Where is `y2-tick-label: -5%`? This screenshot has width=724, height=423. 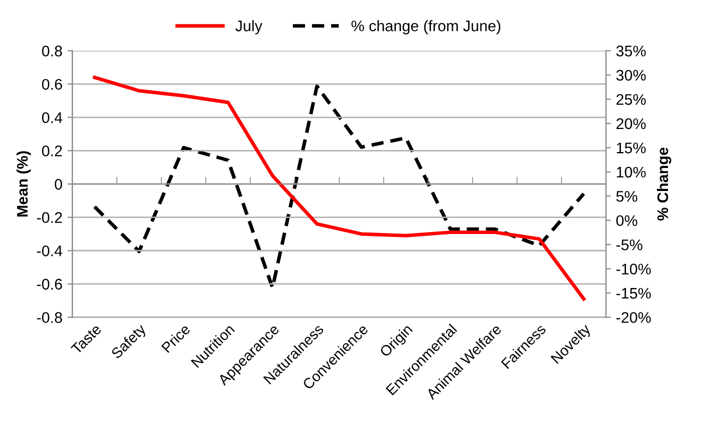 y2-tick-label: -5% is located at coordinates (629, 245).